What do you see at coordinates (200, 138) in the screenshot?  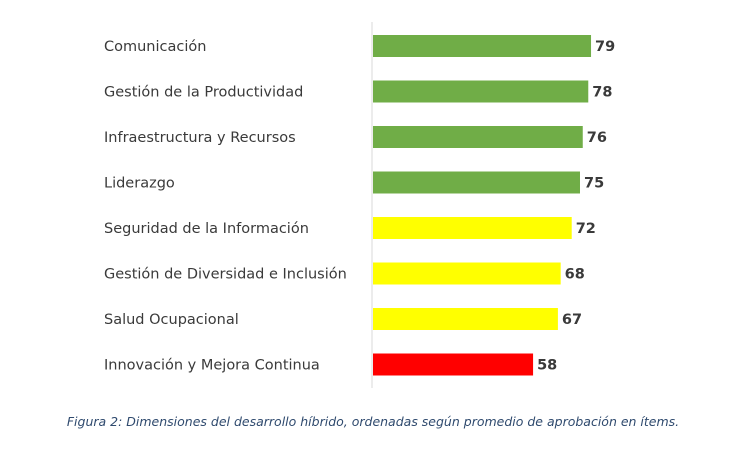 I see `category-label: Infraestructura y Recursos` at bounding box center [200, 138].